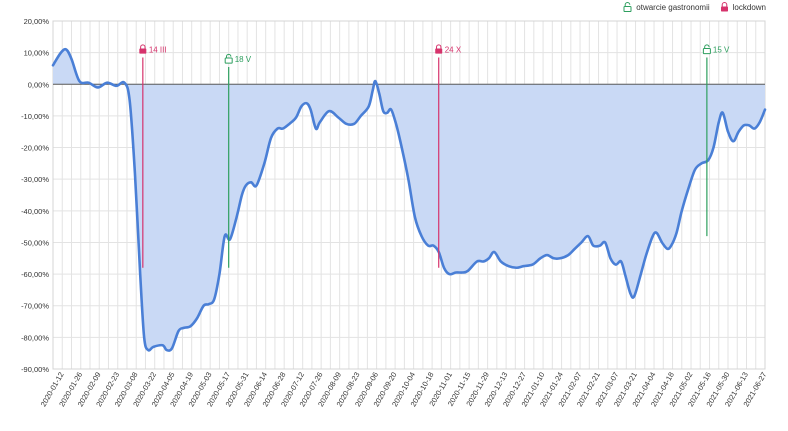 The image size is (788, 431). What do you see at coordinates (448, 156) in the screenshot?
I see `annotation-lockdown-2: 24 X` at bounding box center [448, 156].